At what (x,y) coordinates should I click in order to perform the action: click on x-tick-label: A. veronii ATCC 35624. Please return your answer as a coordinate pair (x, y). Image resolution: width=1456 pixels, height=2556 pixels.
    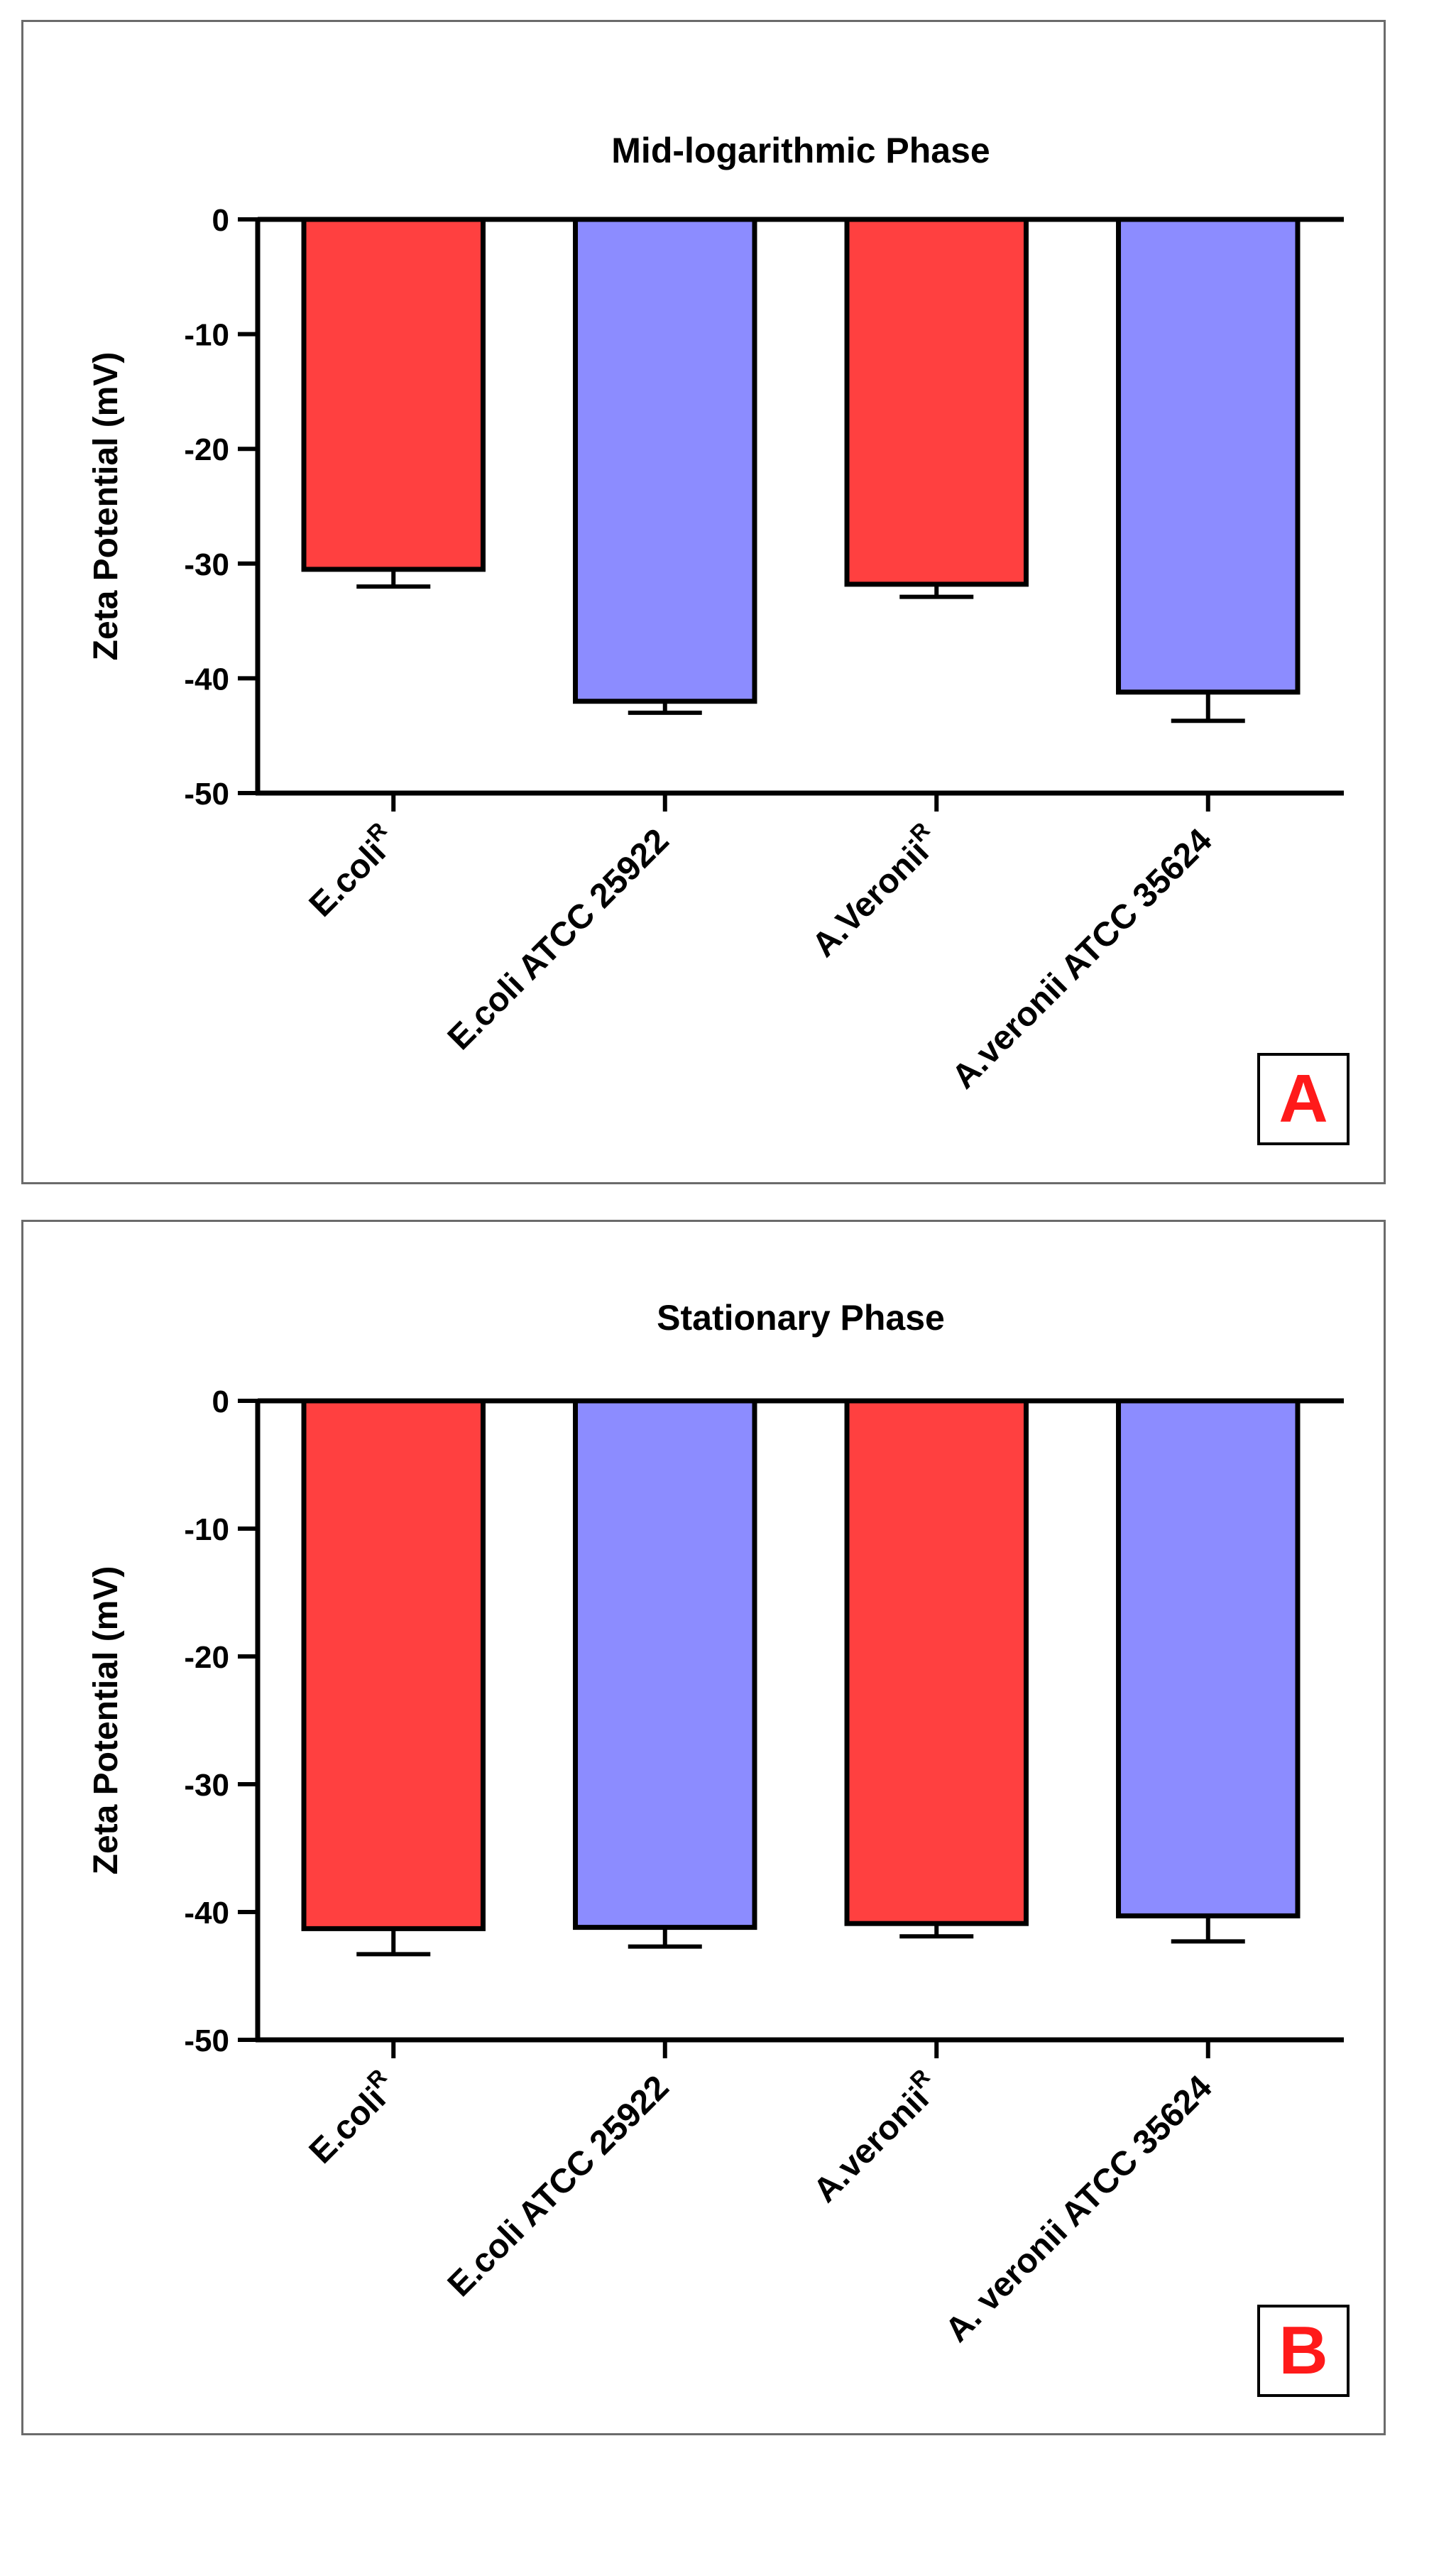
    Looking at the image, I should click on (1079, 2208).